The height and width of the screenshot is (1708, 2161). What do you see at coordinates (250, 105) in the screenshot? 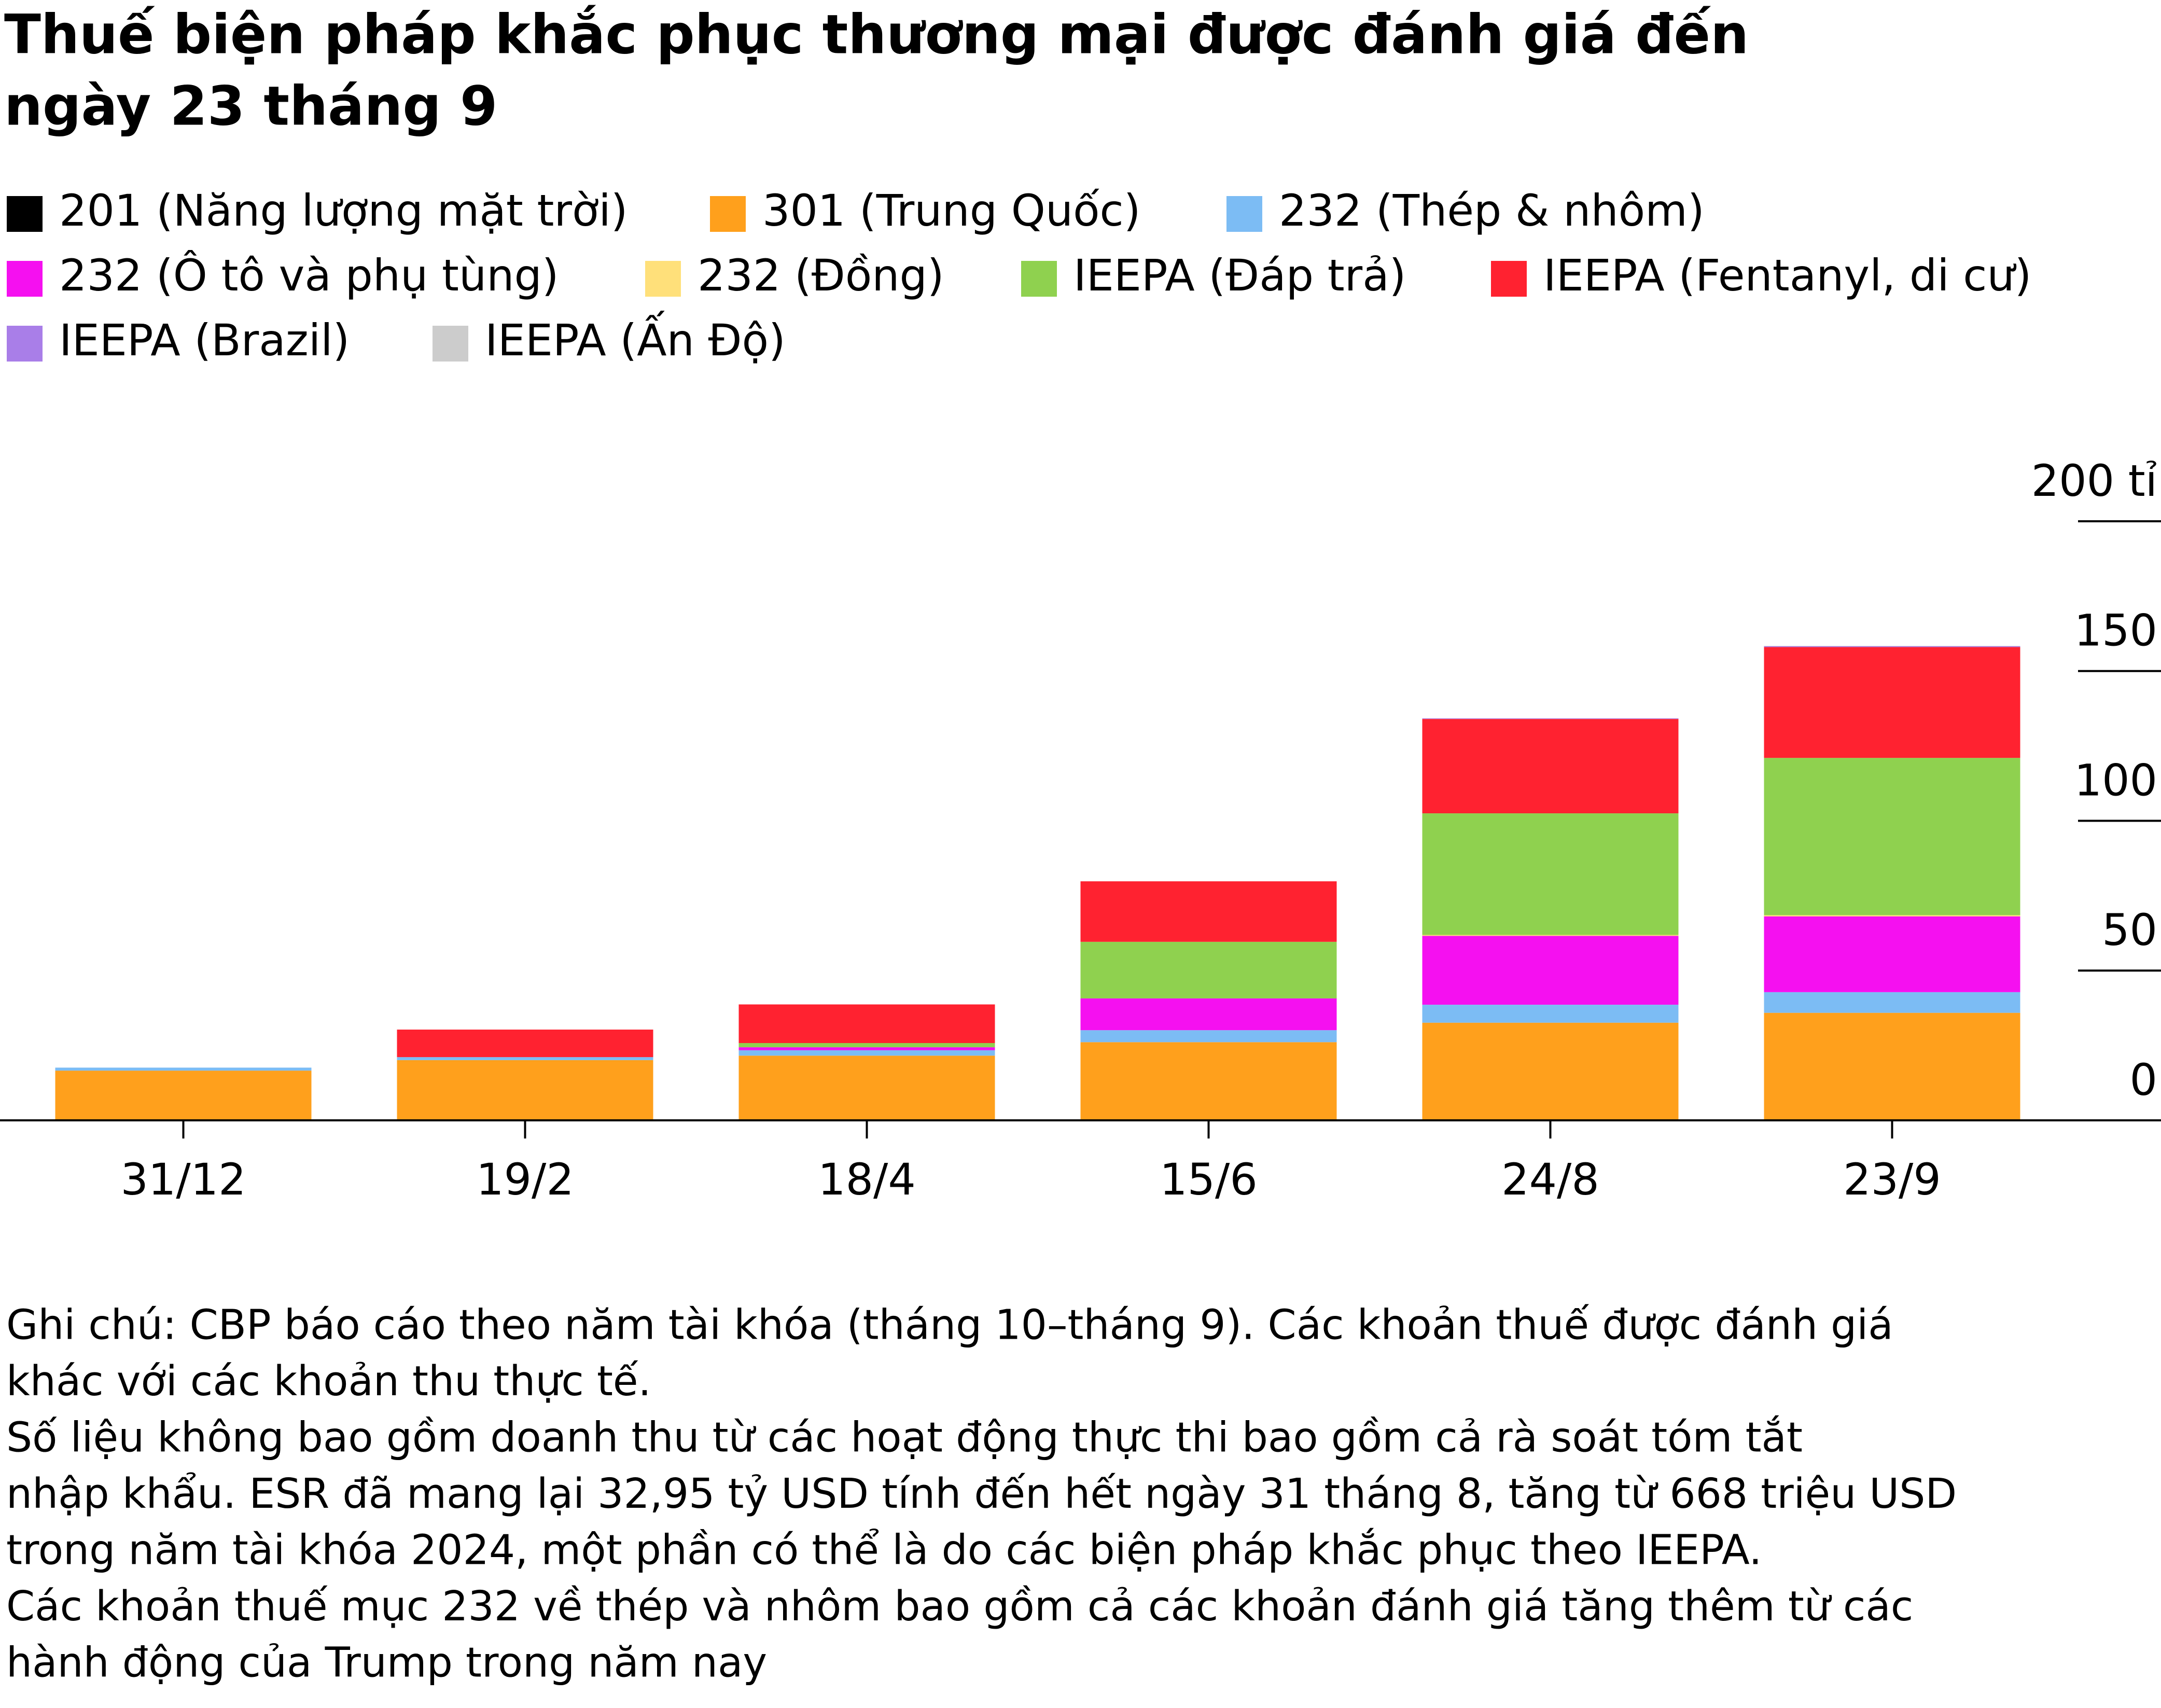
I see `chart-title: ngày 23 tháng 9` at bounding box center [250, 105].